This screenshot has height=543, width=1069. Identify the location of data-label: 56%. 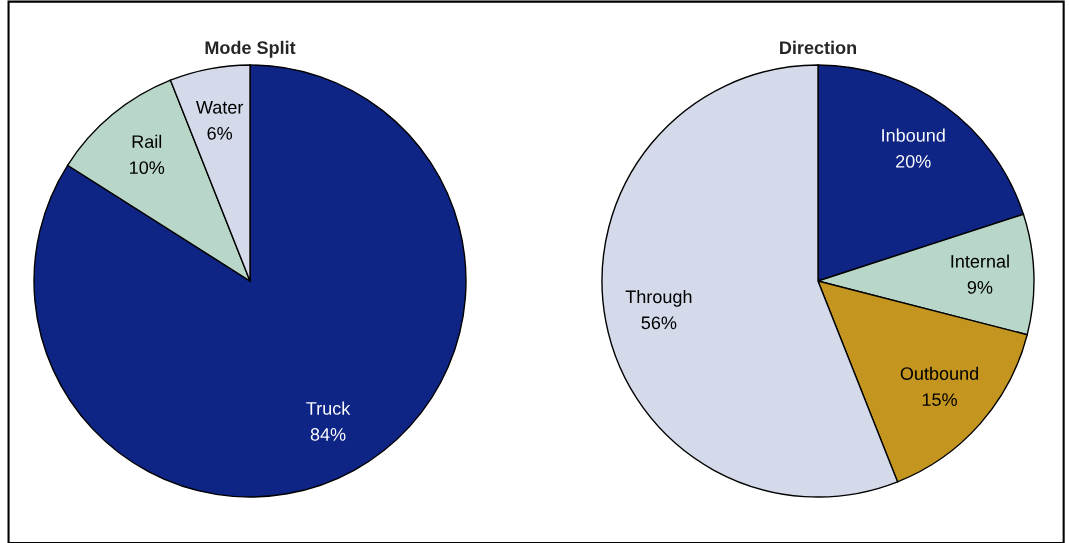
(659, 323).